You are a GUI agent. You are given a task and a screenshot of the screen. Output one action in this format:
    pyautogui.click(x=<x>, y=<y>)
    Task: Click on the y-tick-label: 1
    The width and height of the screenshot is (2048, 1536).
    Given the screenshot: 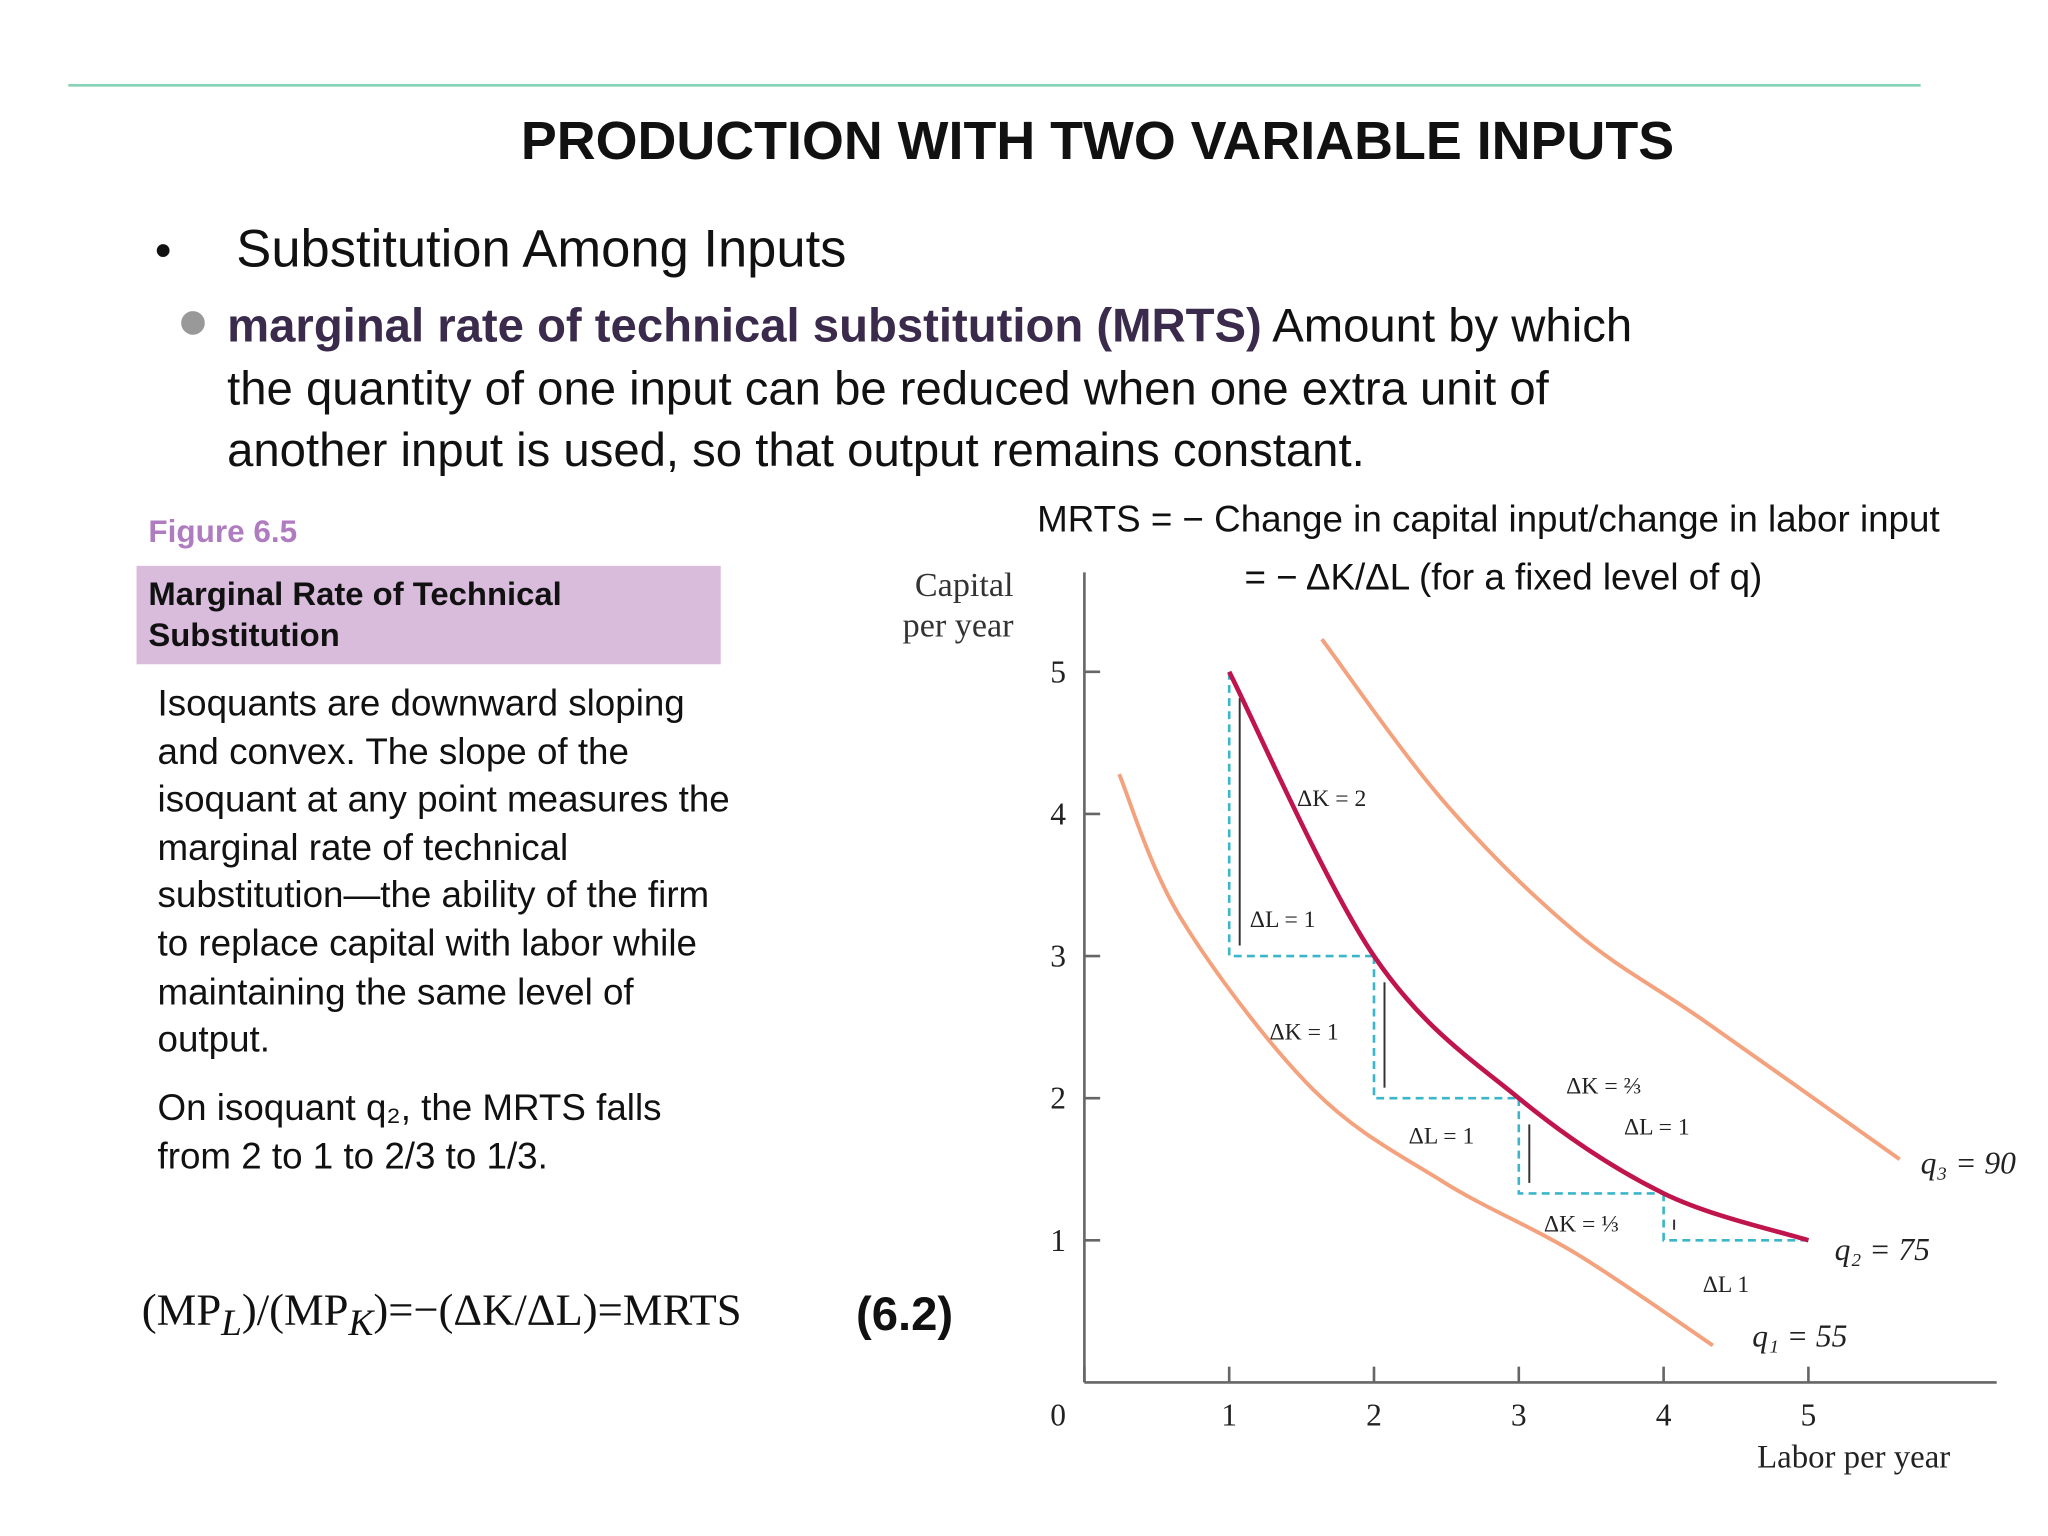 What is the action you would take?
    pyautogui.click(x=1058, y=1240)
    